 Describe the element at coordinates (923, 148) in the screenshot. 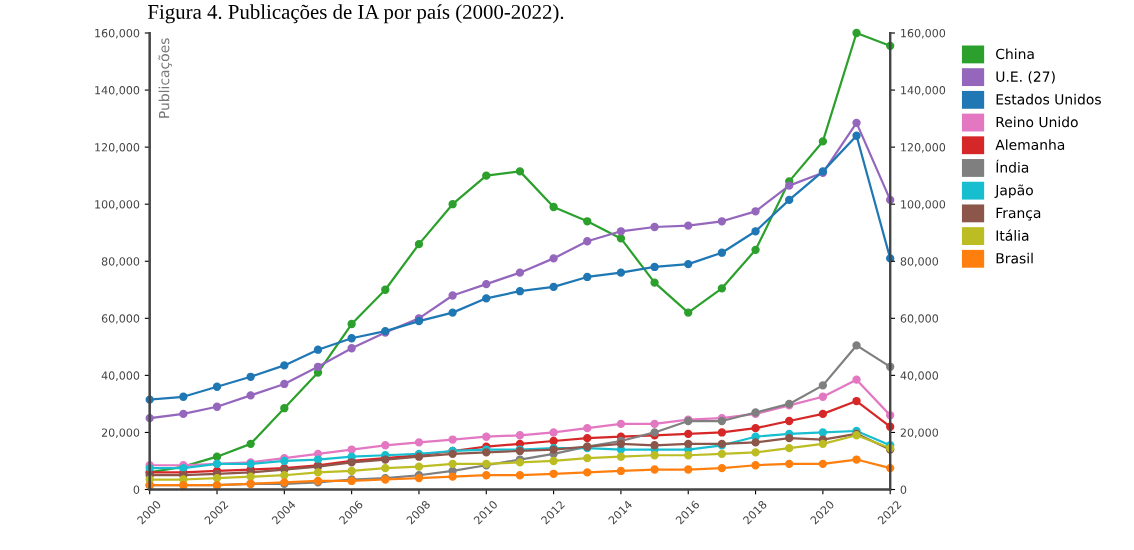

I see `y2-tick-label: 120,000` at that location.